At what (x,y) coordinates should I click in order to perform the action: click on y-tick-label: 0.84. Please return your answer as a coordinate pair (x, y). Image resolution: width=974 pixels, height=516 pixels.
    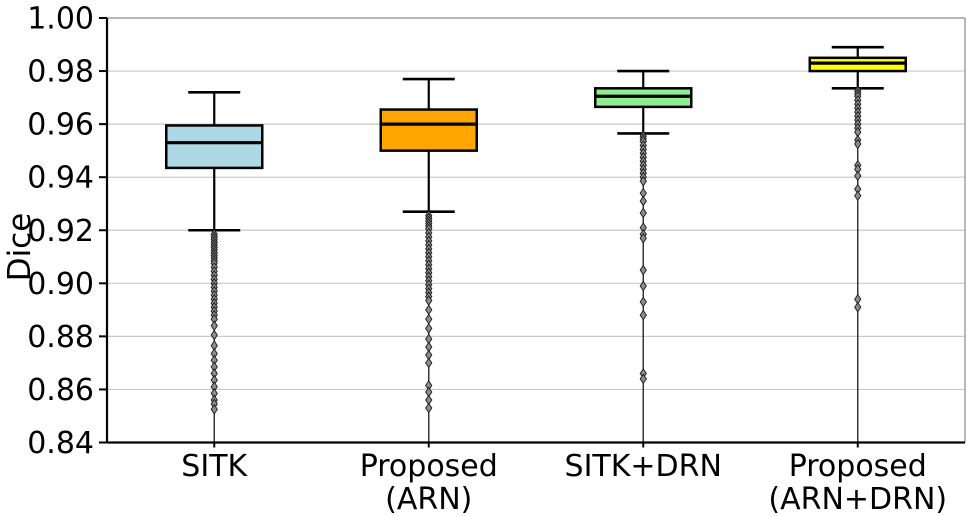
    Looking at the image, I should click on (60, 443).